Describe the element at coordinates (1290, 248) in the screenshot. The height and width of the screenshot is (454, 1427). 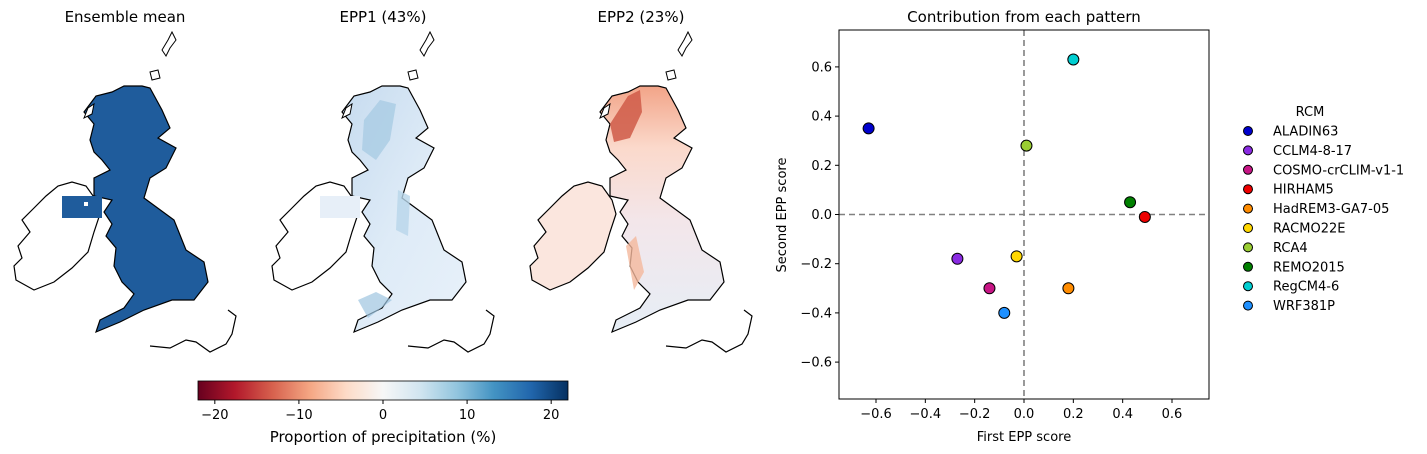
I see `legend-label-rca4: RCA4` at that location.